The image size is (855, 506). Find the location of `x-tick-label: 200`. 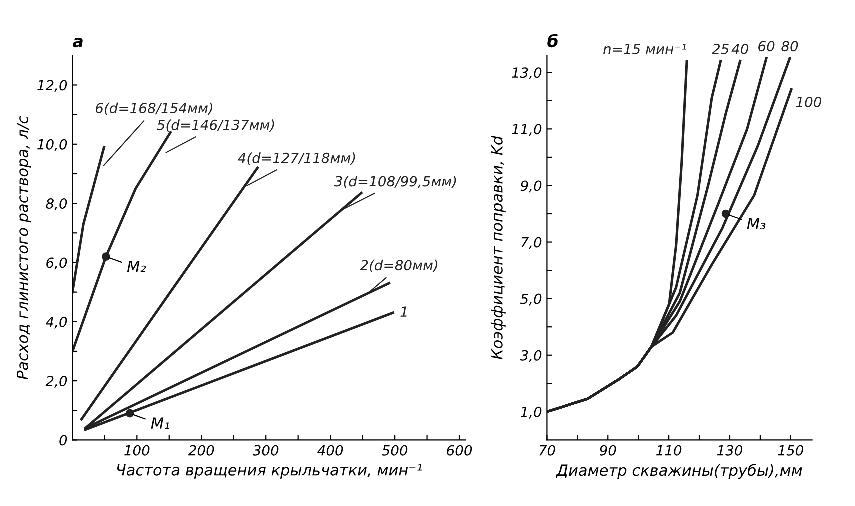

x-tick-label: 200 is located at coordinates (201, 450).